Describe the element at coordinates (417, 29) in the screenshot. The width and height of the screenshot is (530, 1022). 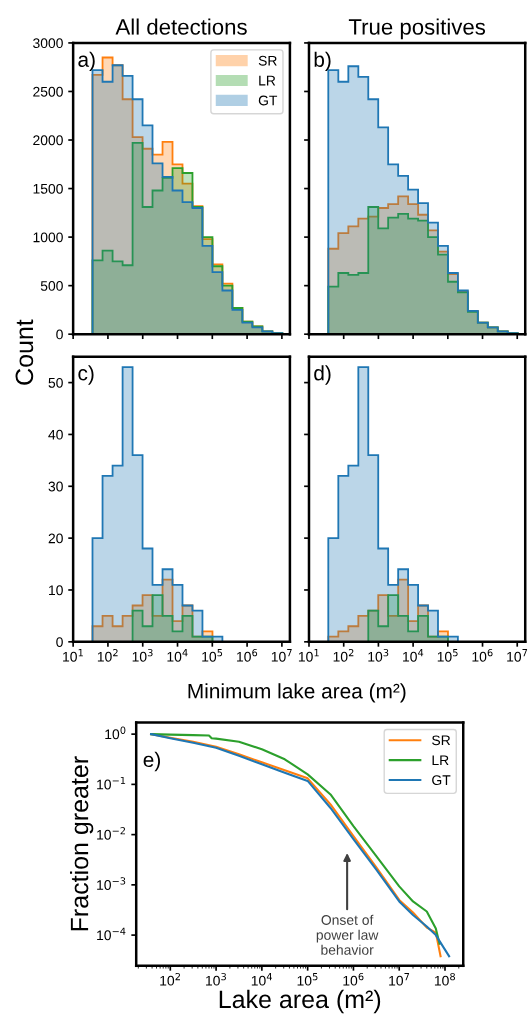
I see `chart-title: True positives` at that location.